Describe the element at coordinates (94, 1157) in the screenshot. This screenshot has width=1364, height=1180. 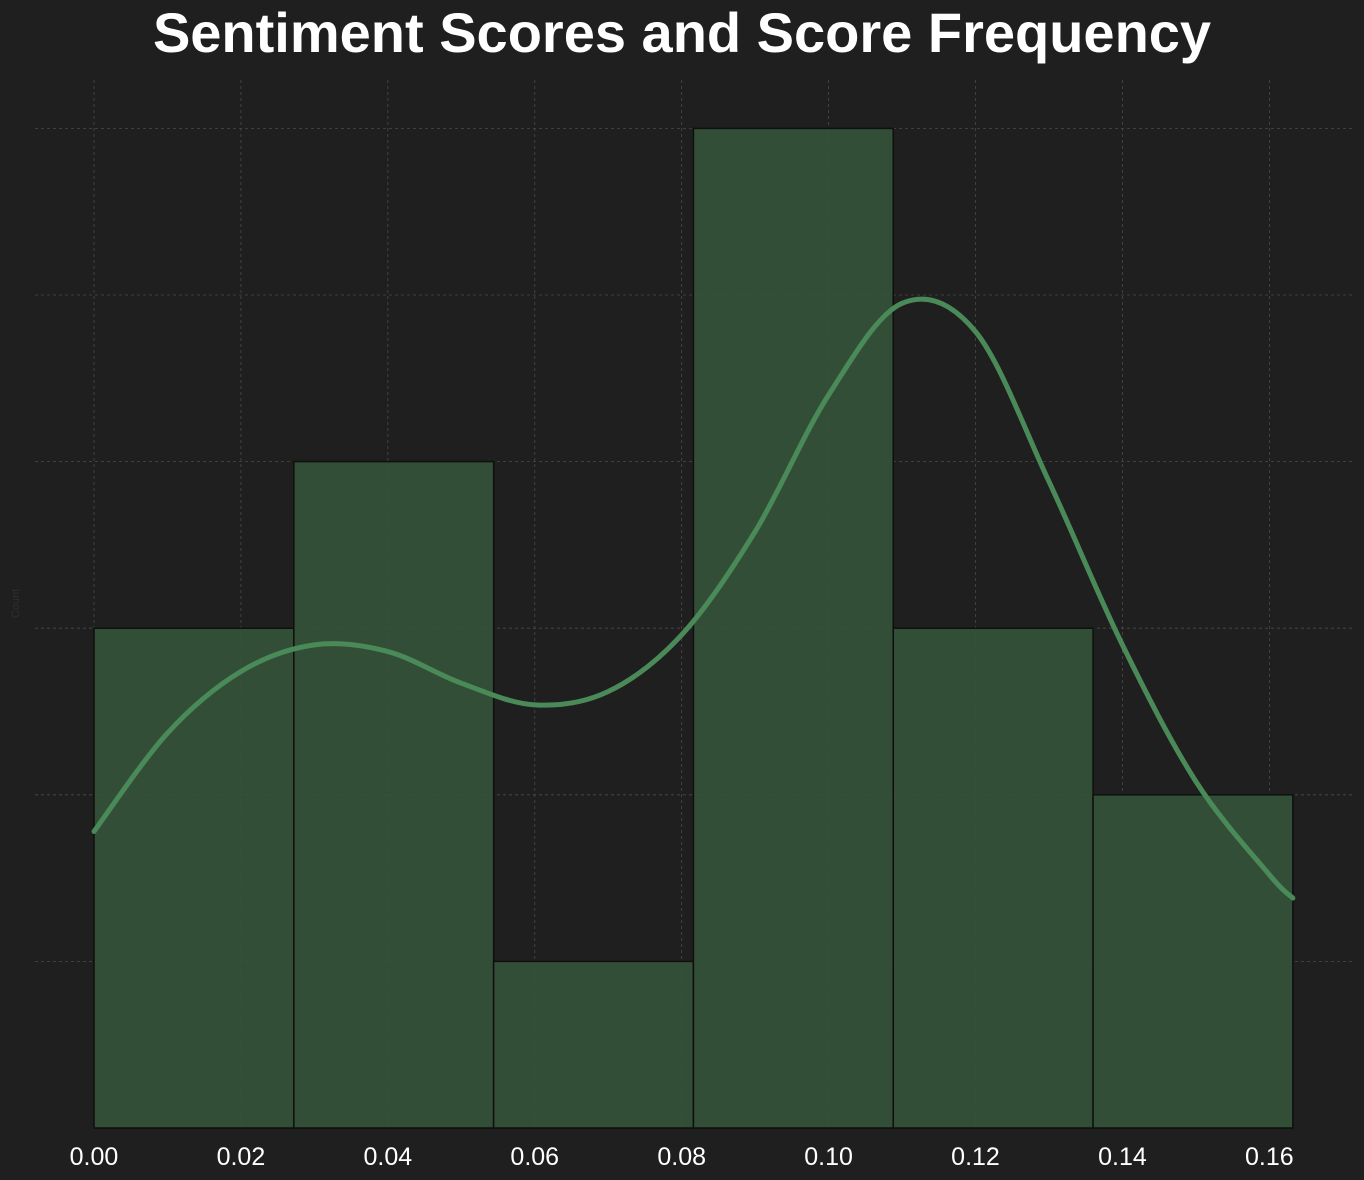
I see `x-tick-label-0: 0.00` at that location.